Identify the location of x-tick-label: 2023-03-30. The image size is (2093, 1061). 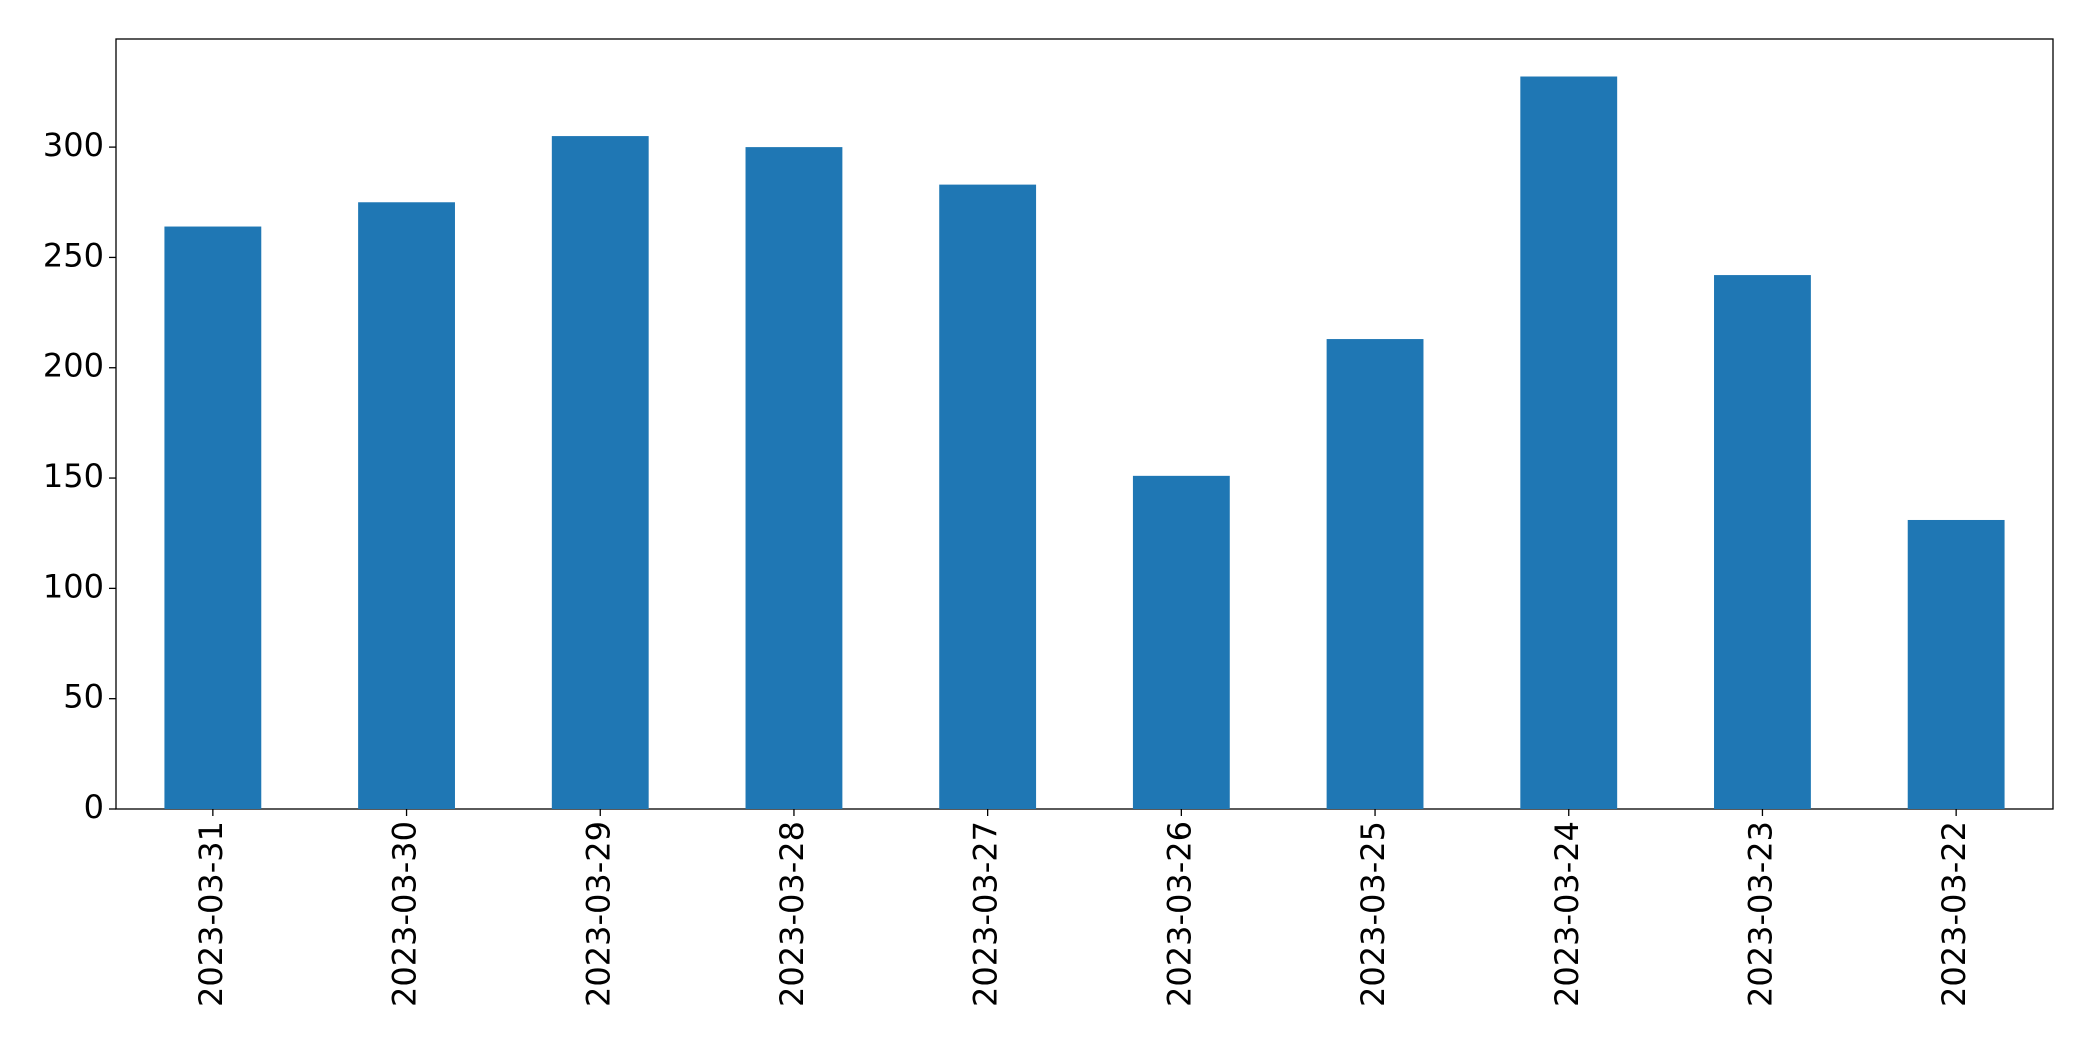
(405, 914).